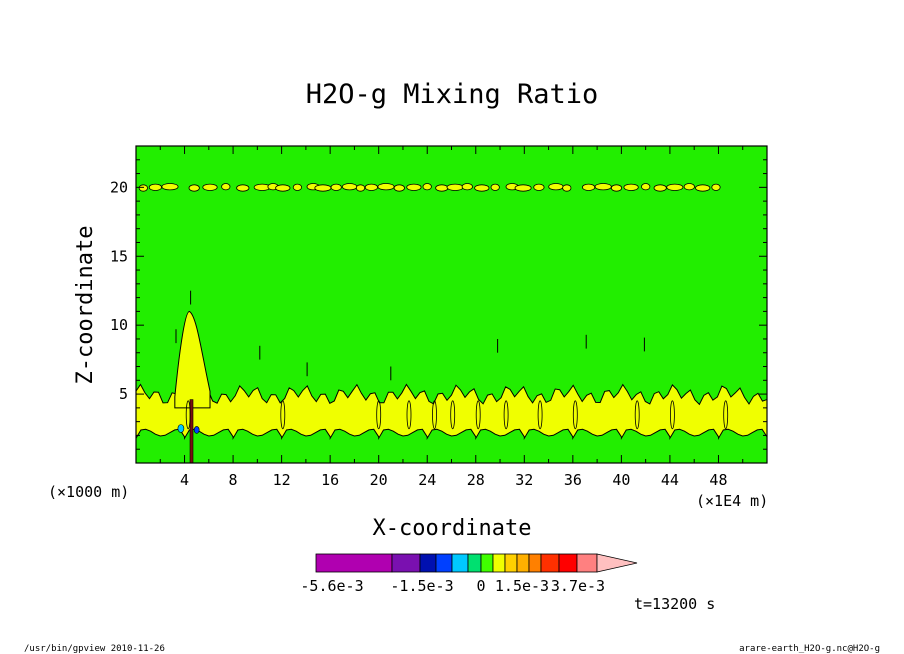  What do you see at coordinates (427, 480) in the screenshot?
I see `x-tick-label: 24` at bounding box center [427, 480].